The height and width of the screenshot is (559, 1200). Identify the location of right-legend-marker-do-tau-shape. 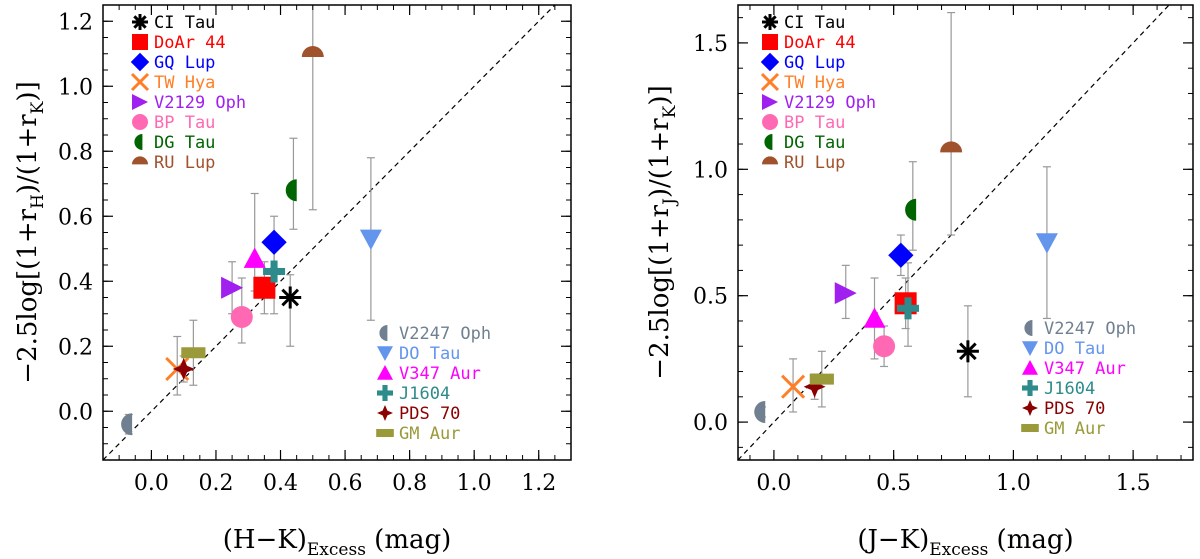
(1030, 348).